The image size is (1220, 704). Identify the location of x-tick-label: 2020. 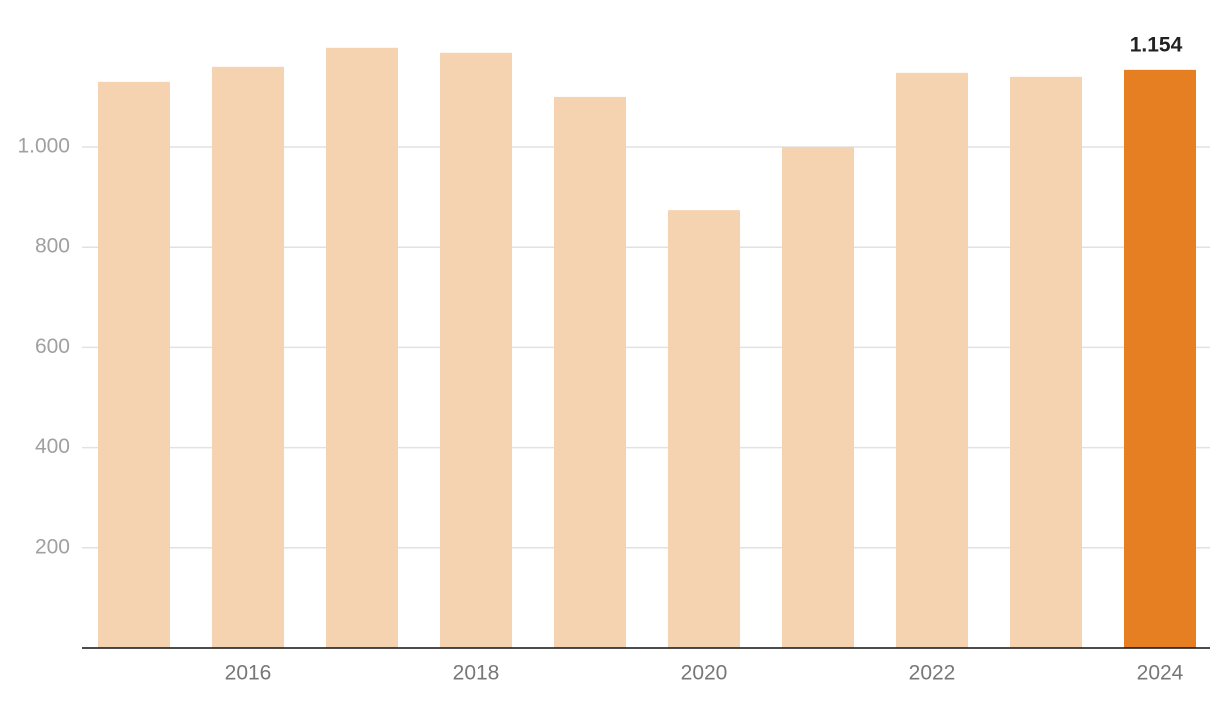
(704, 673).